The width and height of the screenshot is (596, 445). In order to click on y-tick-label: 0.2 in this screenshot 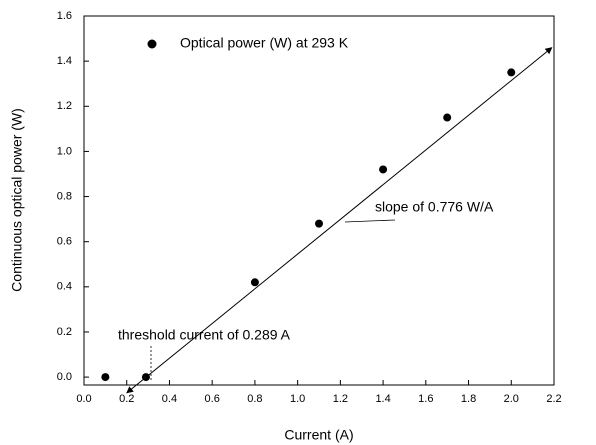, I will do `click(64, 332)`.